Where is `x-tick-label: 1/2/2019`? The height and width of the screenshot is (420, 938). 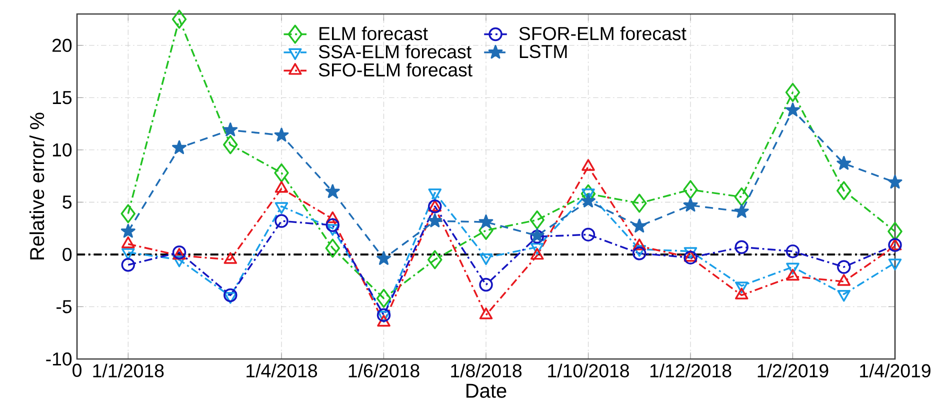 x-tick-label: 1/2/2019 is located at coordinates (793, 371).